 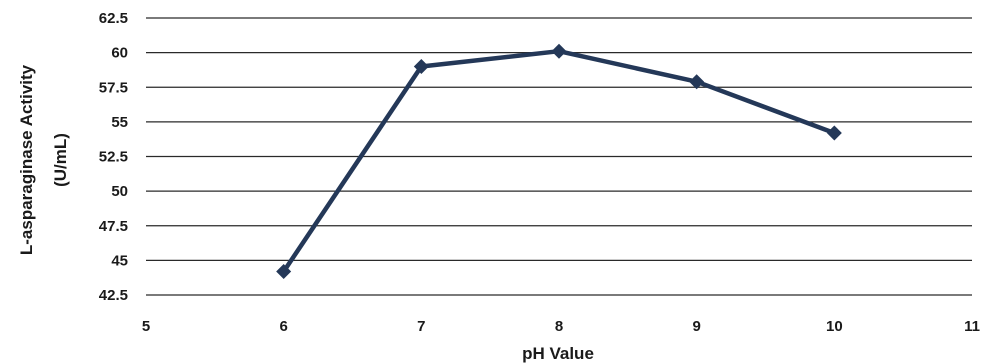 I want to click on y-tick-label: 45, so click(x=119, y=260).